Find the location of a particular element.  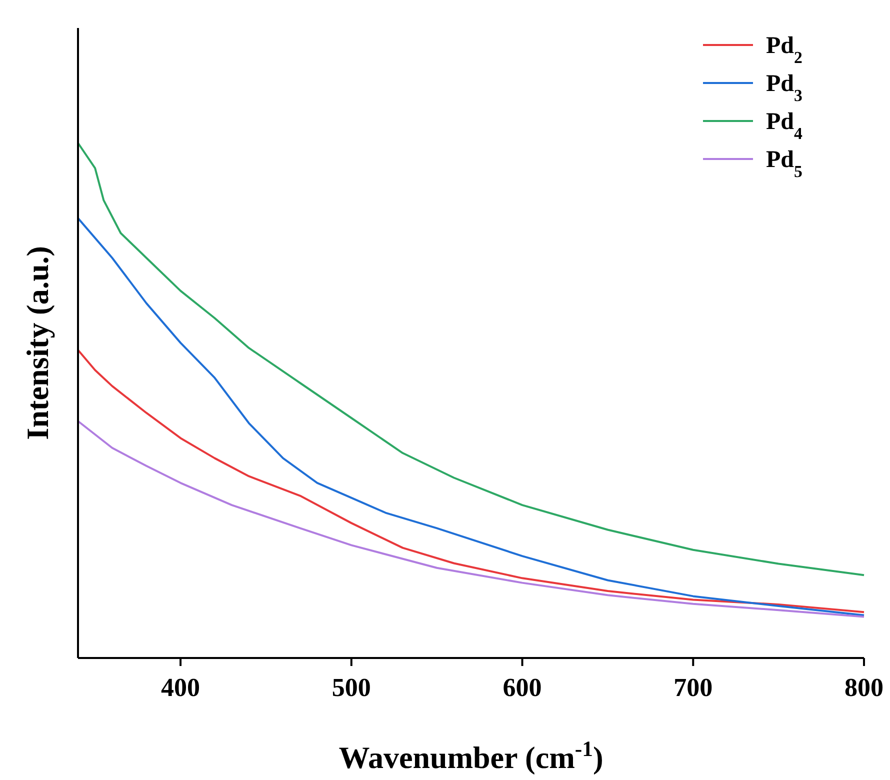

x-tick-label: 800 is located at coordinates (864, 687).